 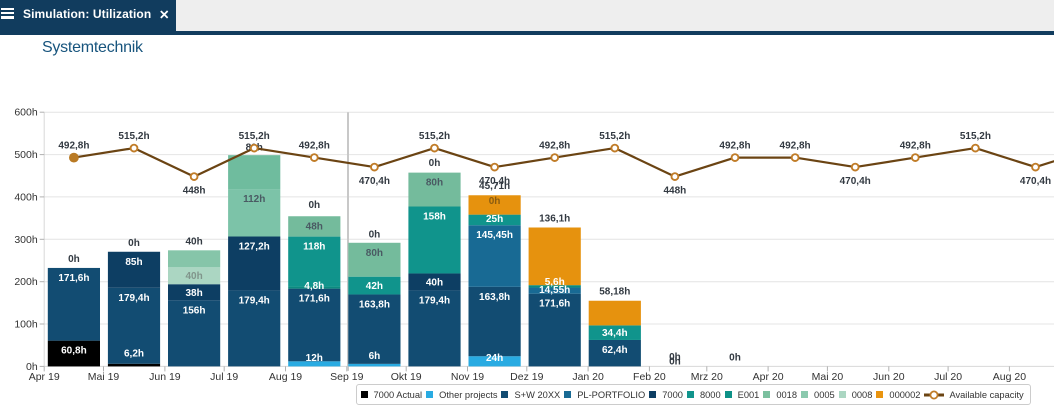 I want to click on svg-text: 300h, so click(x=26, y=240).